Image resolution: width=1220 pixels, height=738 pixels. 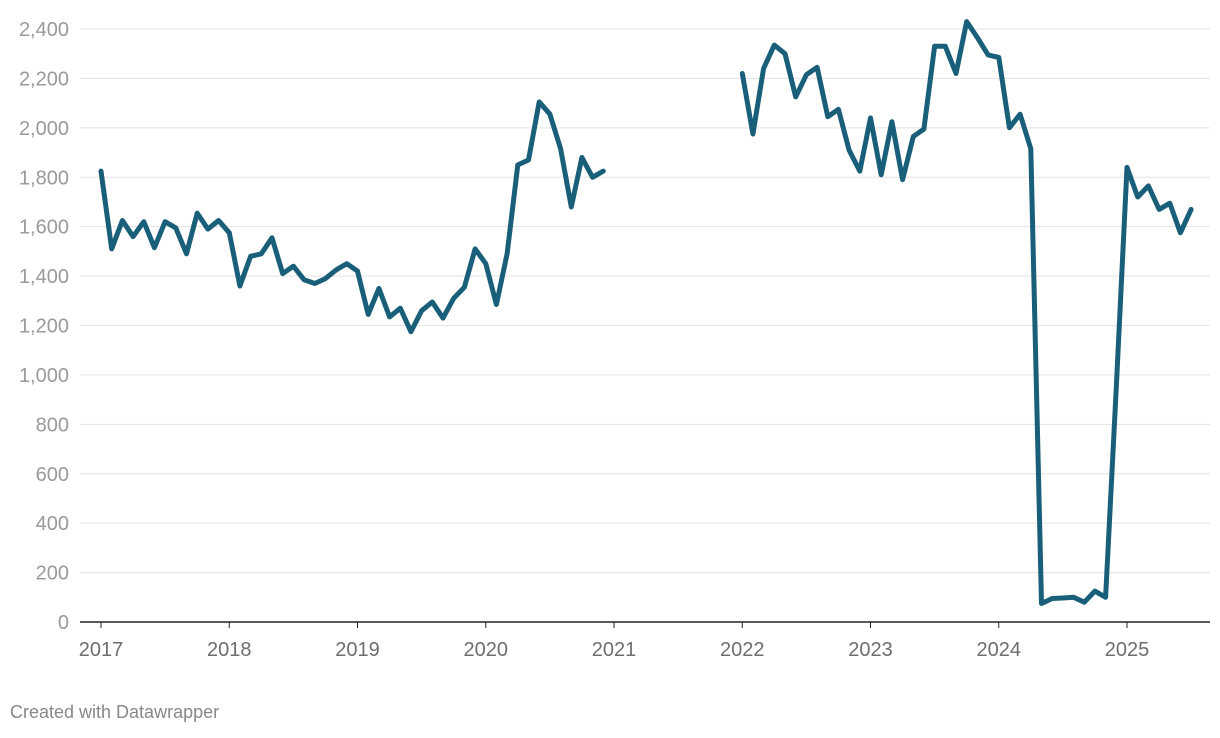 What do you see at coordinates (52, 524) in the screenshot?
I see `y-tick-label: 400` at bounding box center [52, 524].